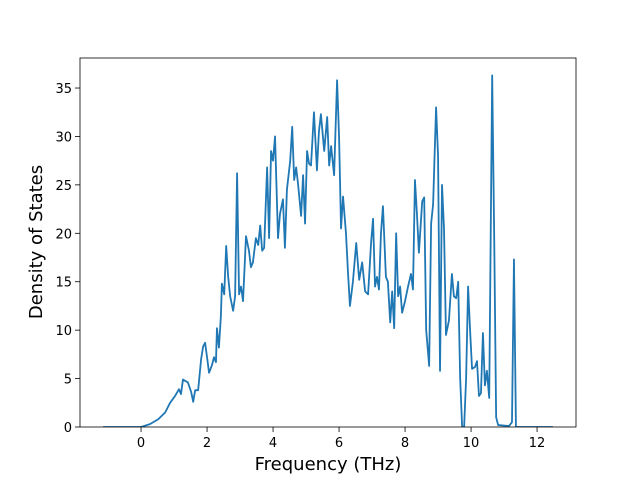 Image resolution: width=640 pixels, height=480 pixels. I want to click on x-tick-label: 6, so click(339, 443).